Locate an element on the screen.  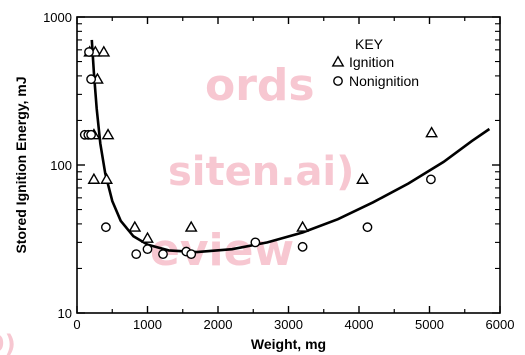
legend-nonignition-marker is located at coordinates (338, 81).